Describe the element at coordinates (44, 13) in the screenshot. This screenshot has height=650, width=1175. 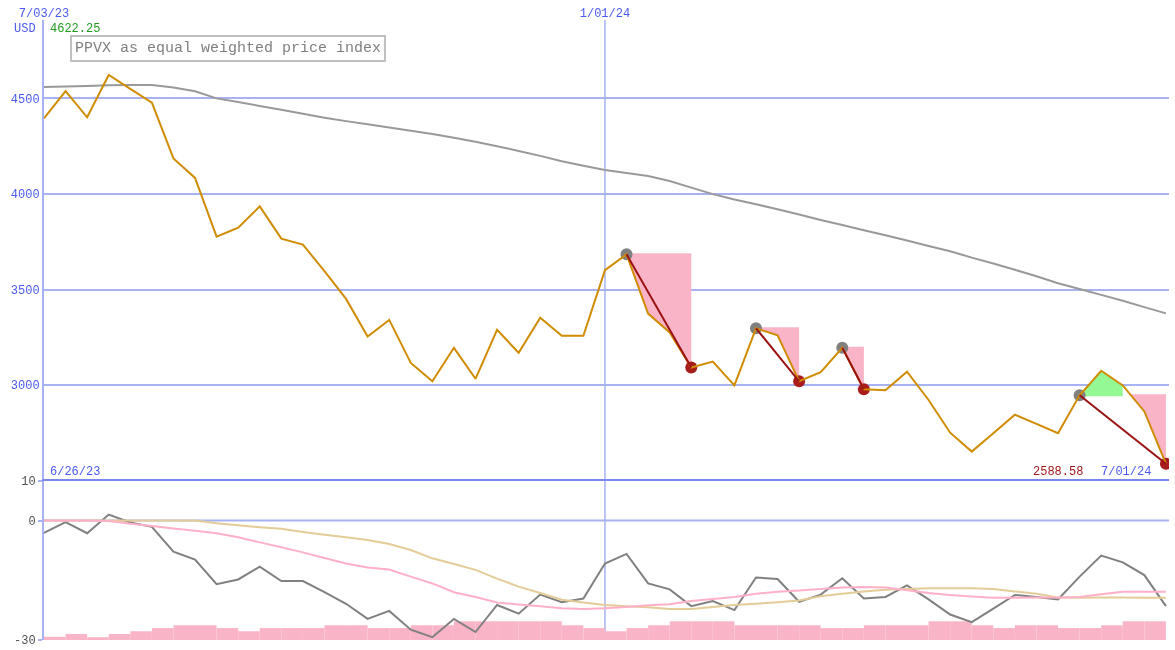
I see `x-tick-label: 7/03/23` at that location.